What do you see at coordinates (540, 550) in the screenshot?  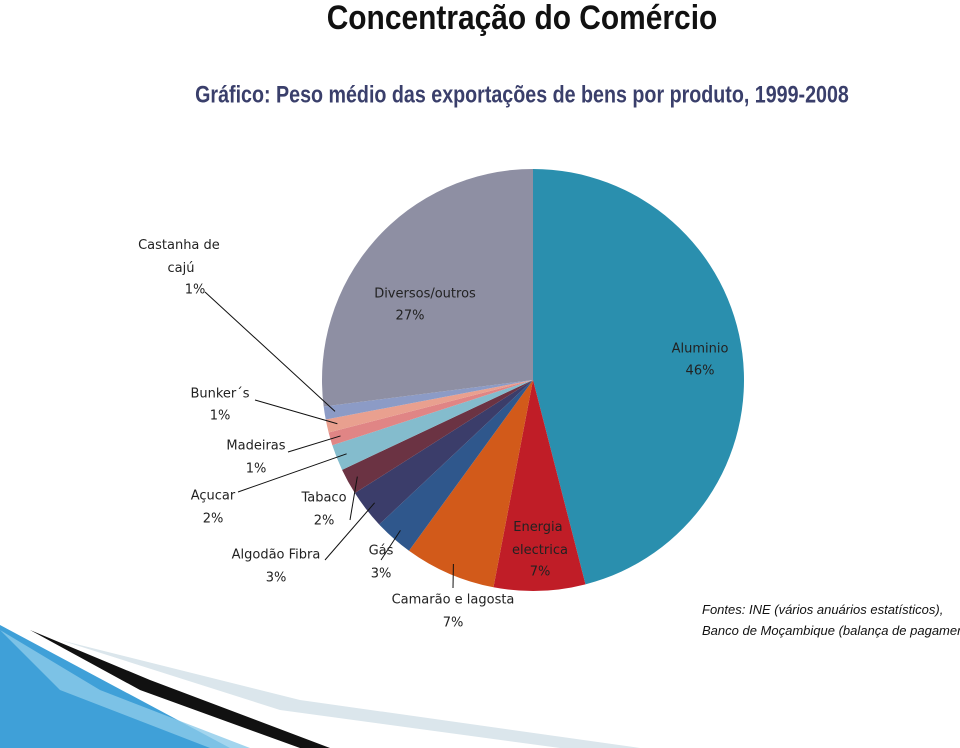 I see `label-line: electrica` at bounding box center [540, 550].